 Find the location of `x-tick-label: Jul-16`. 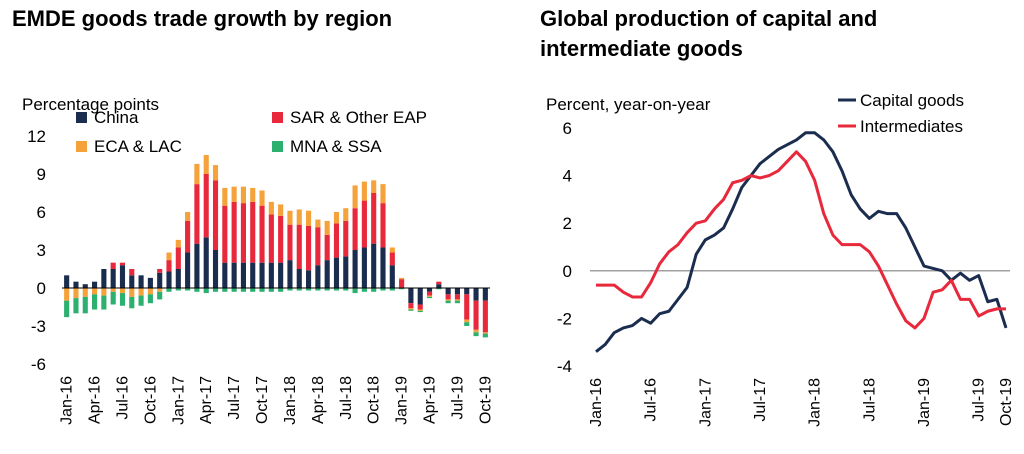

x-tick-label: Jul-16 is located at coordinates (651, 400).